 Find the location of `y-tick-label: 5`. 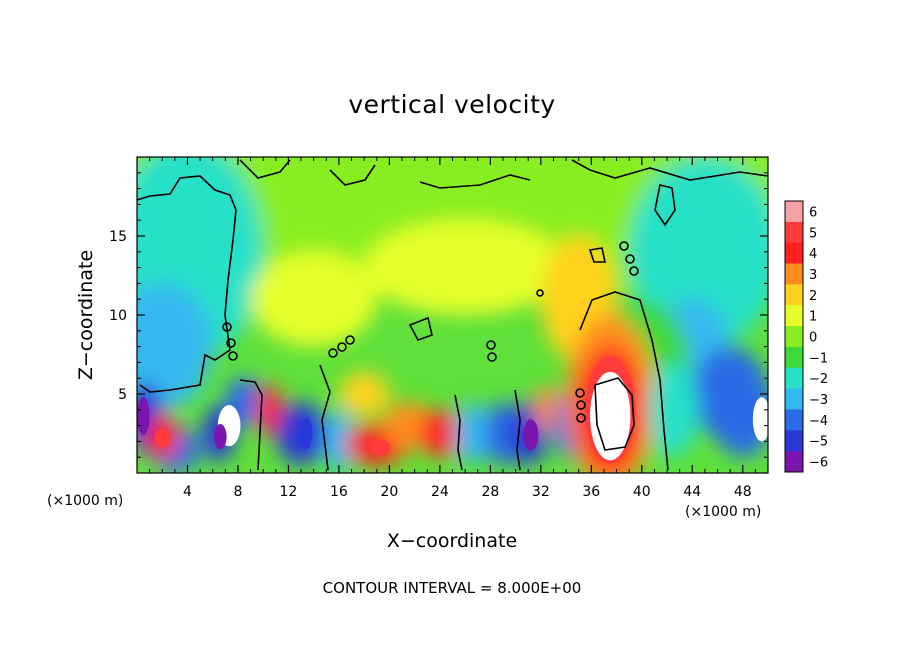

y-tick-label: 5 is located at coordinates (122, 395).